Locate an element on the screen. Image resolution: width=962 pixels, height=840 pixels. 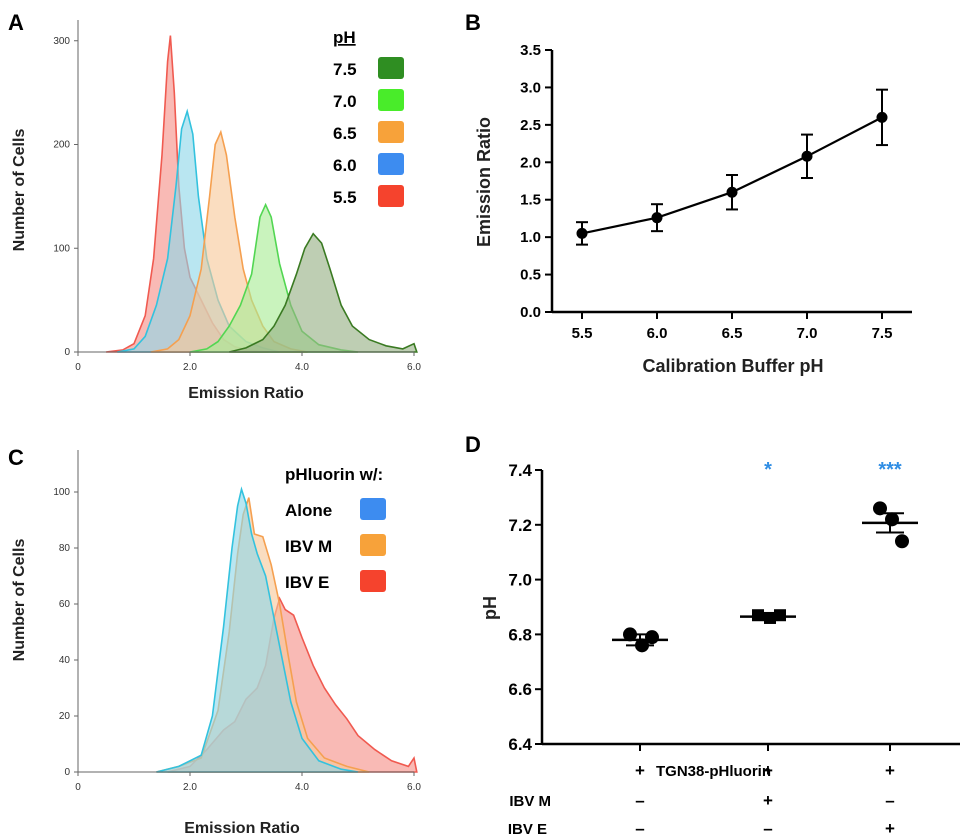
panel-a-legend-label: 5.5 is located at coordinates (345, 197).